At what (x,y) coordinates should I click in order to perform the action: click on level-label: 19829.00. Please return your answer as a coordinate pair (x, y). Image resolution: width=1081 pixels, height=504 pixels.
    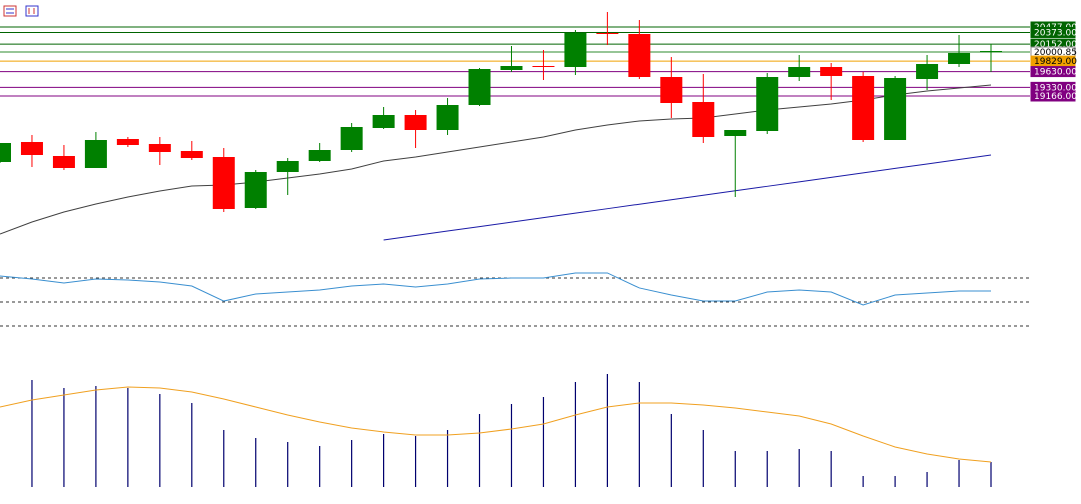
    Looking at the image, I should click on (1055, 62).